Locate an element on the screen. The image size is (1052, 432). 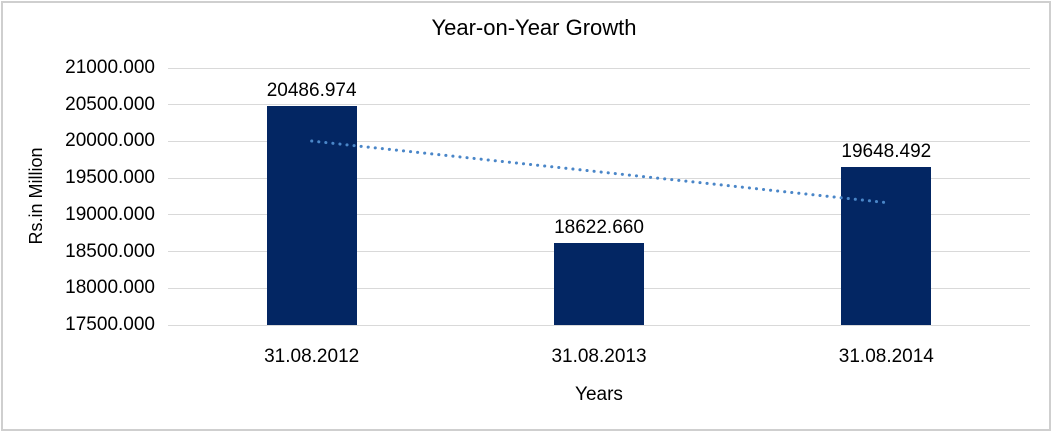
x-tick-label: 31.08.2014 is located at coordinates (886, 356).